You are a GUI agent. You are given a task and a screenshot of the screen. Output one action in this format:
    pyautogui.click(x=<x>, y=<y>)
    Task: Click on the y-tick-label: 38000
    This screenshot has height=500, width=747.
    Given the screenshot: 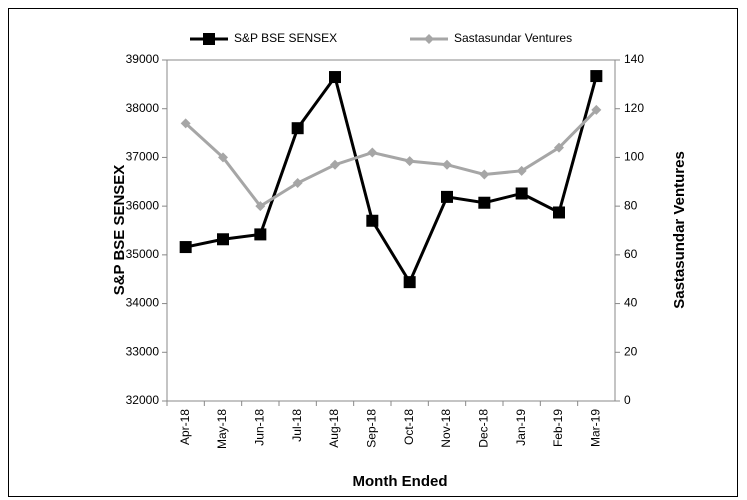 What is the action you would take?
    pyautogui.click(x=143, y=108)
    